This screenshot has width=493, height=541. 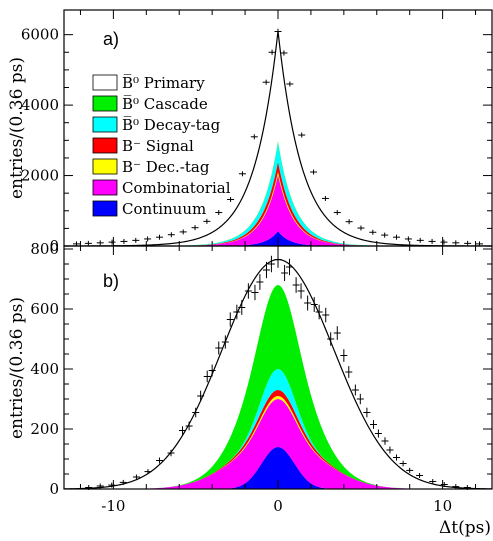 I want to click on x-tick-label: -10, so click(x=113, y=506).